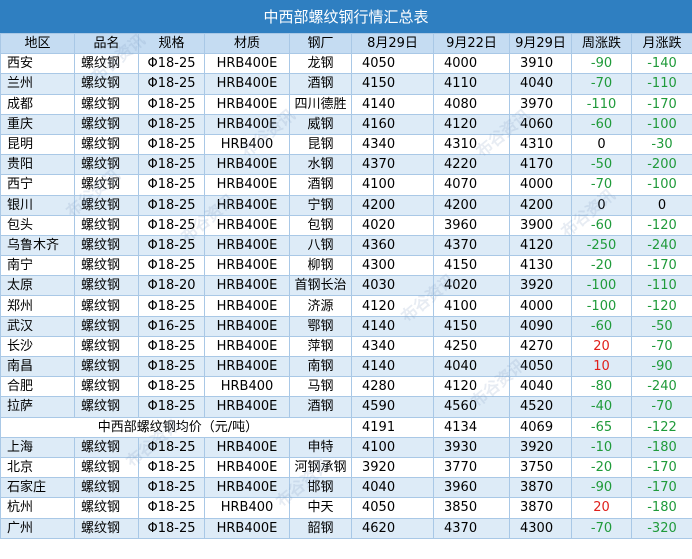  I want to click on header-material: 材质, so click(247, 43).